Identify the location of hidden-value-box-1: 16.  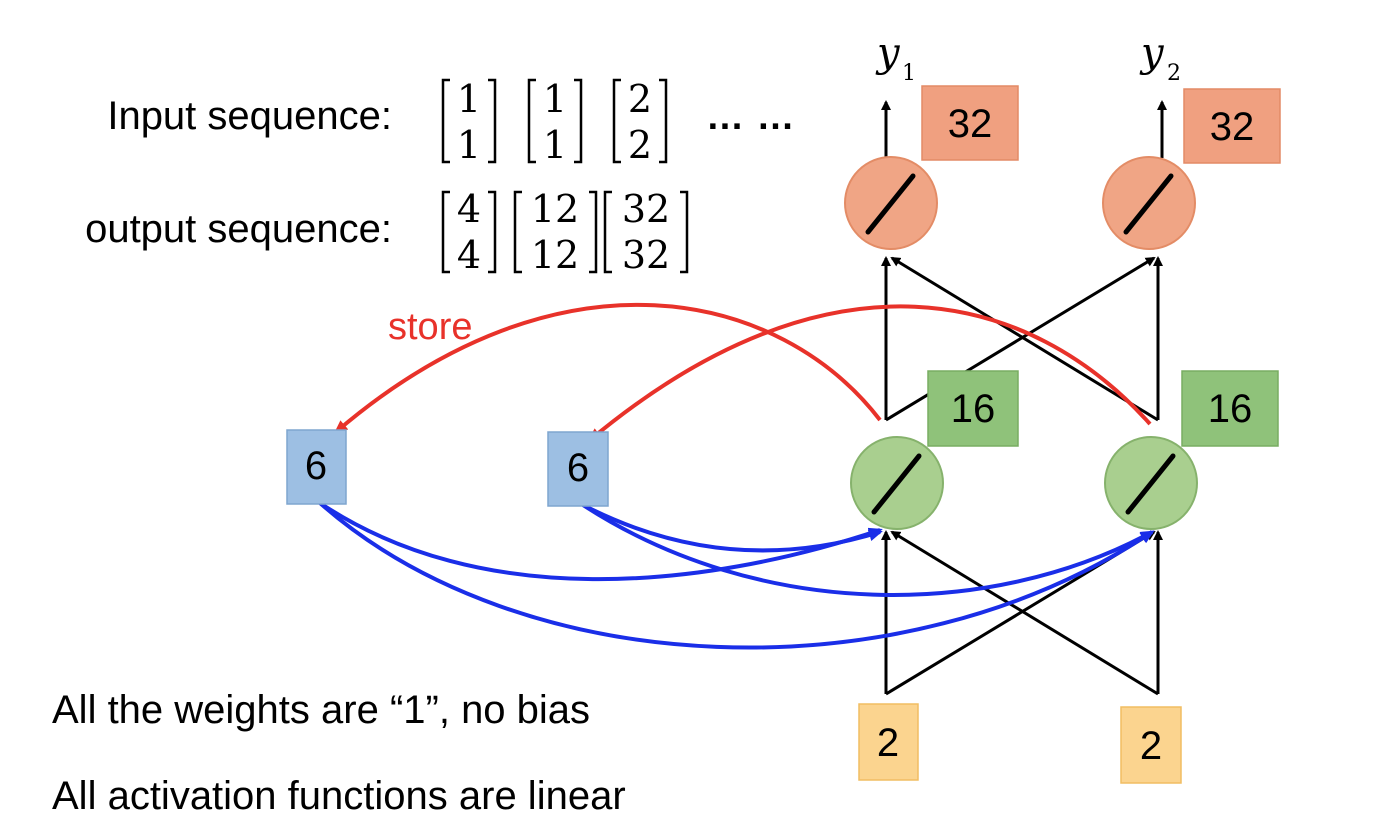
(973, 408).